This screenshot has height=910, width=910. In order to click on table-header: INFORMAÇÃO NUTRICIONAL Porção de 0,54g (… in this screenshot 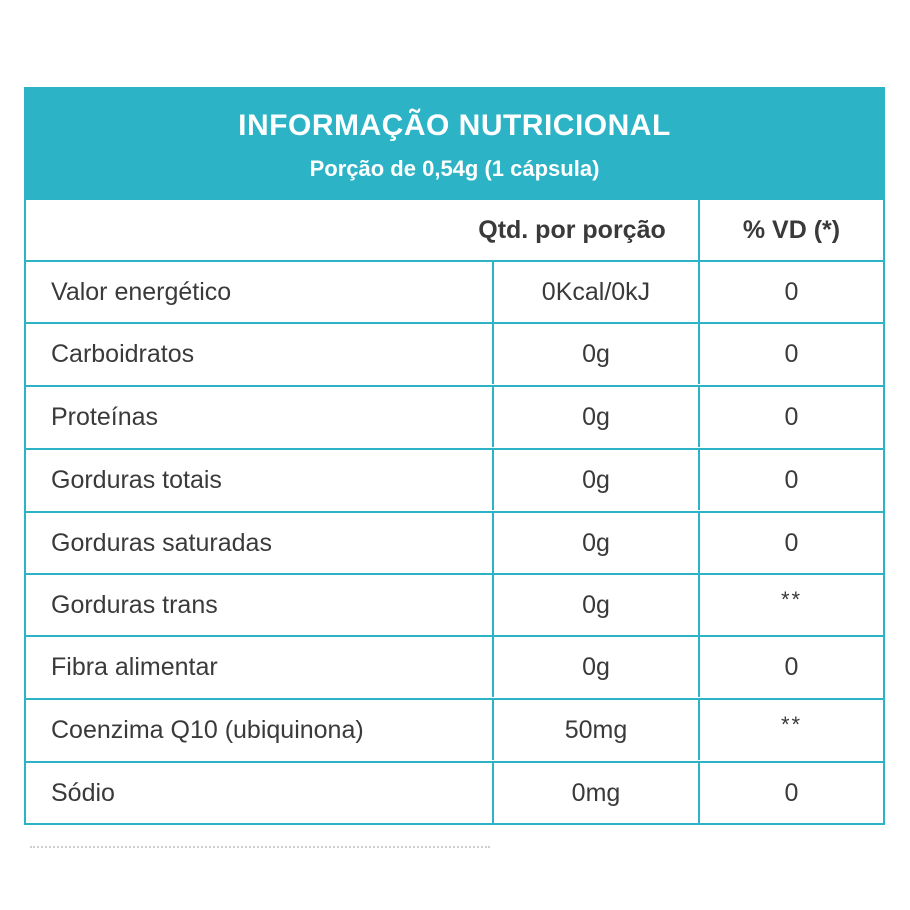, I will do `click(454, 144)`.